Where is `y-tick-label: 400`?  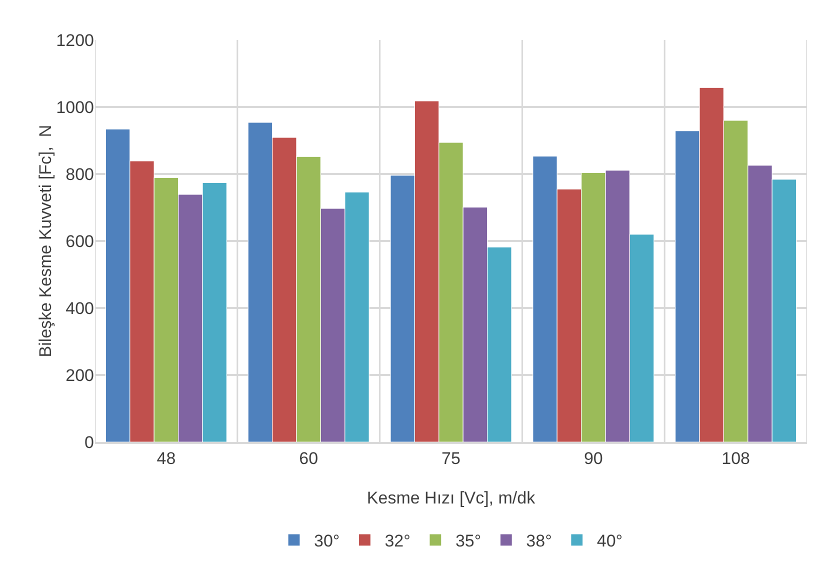
y-tick-label: 400 is located at coordinates (80, 308).